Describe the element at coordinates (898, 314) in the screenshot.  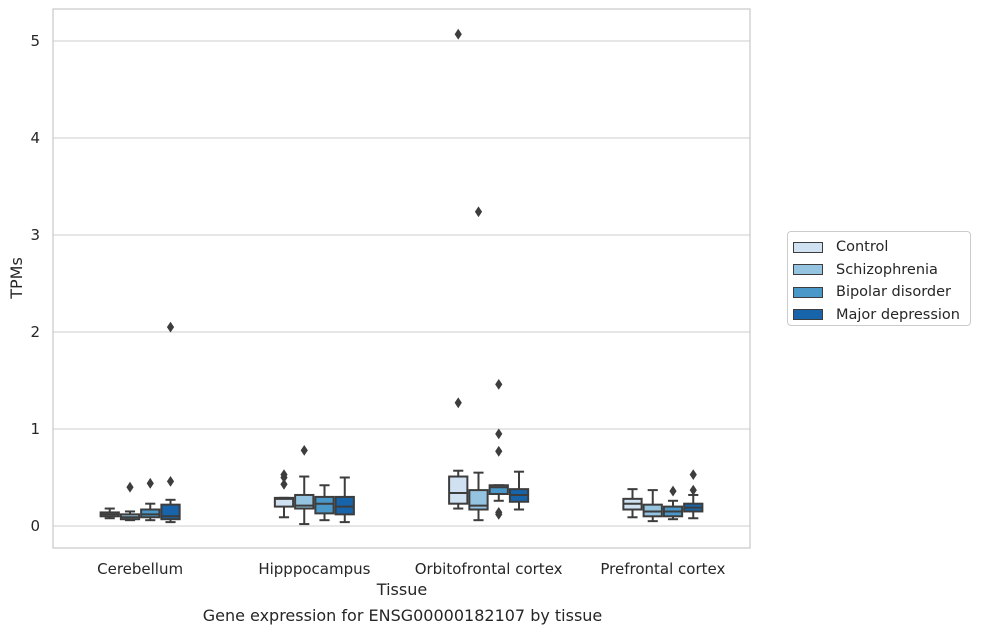
I see `legend-label: Major depression` at that location.